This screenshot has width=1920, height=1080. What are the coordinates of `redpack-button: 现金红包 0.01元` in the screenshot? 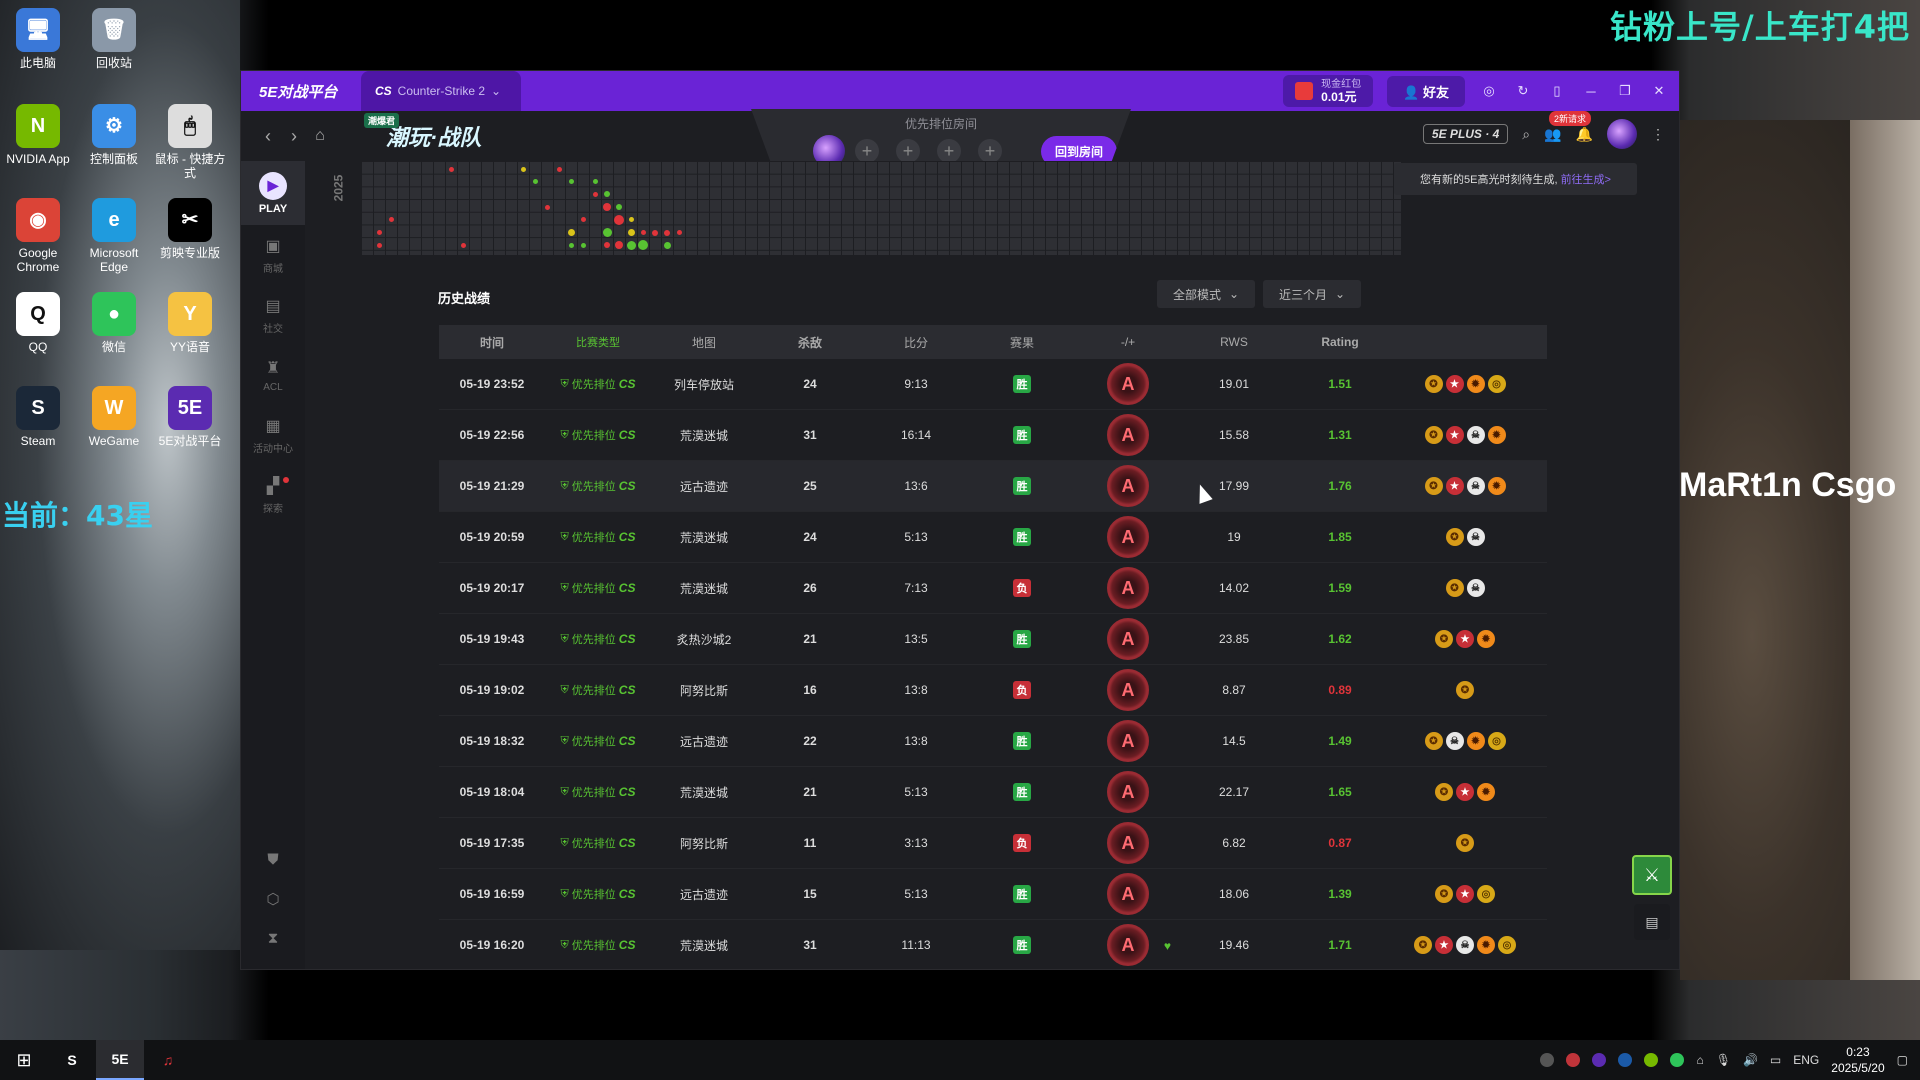 It's located at (1328, 91).